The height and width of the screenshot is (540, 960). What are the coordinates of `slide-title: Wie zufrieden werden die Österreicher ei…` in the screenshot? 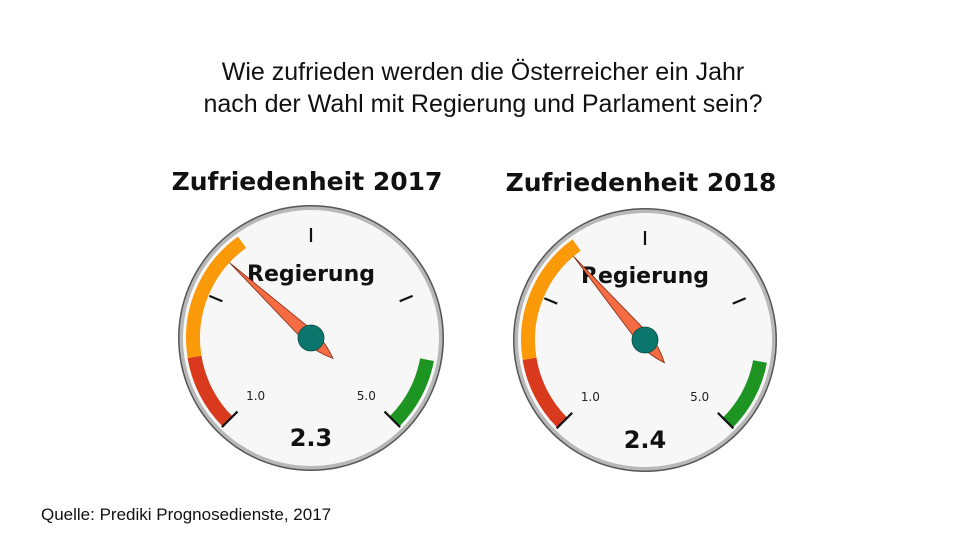 It's located at (480, 88).